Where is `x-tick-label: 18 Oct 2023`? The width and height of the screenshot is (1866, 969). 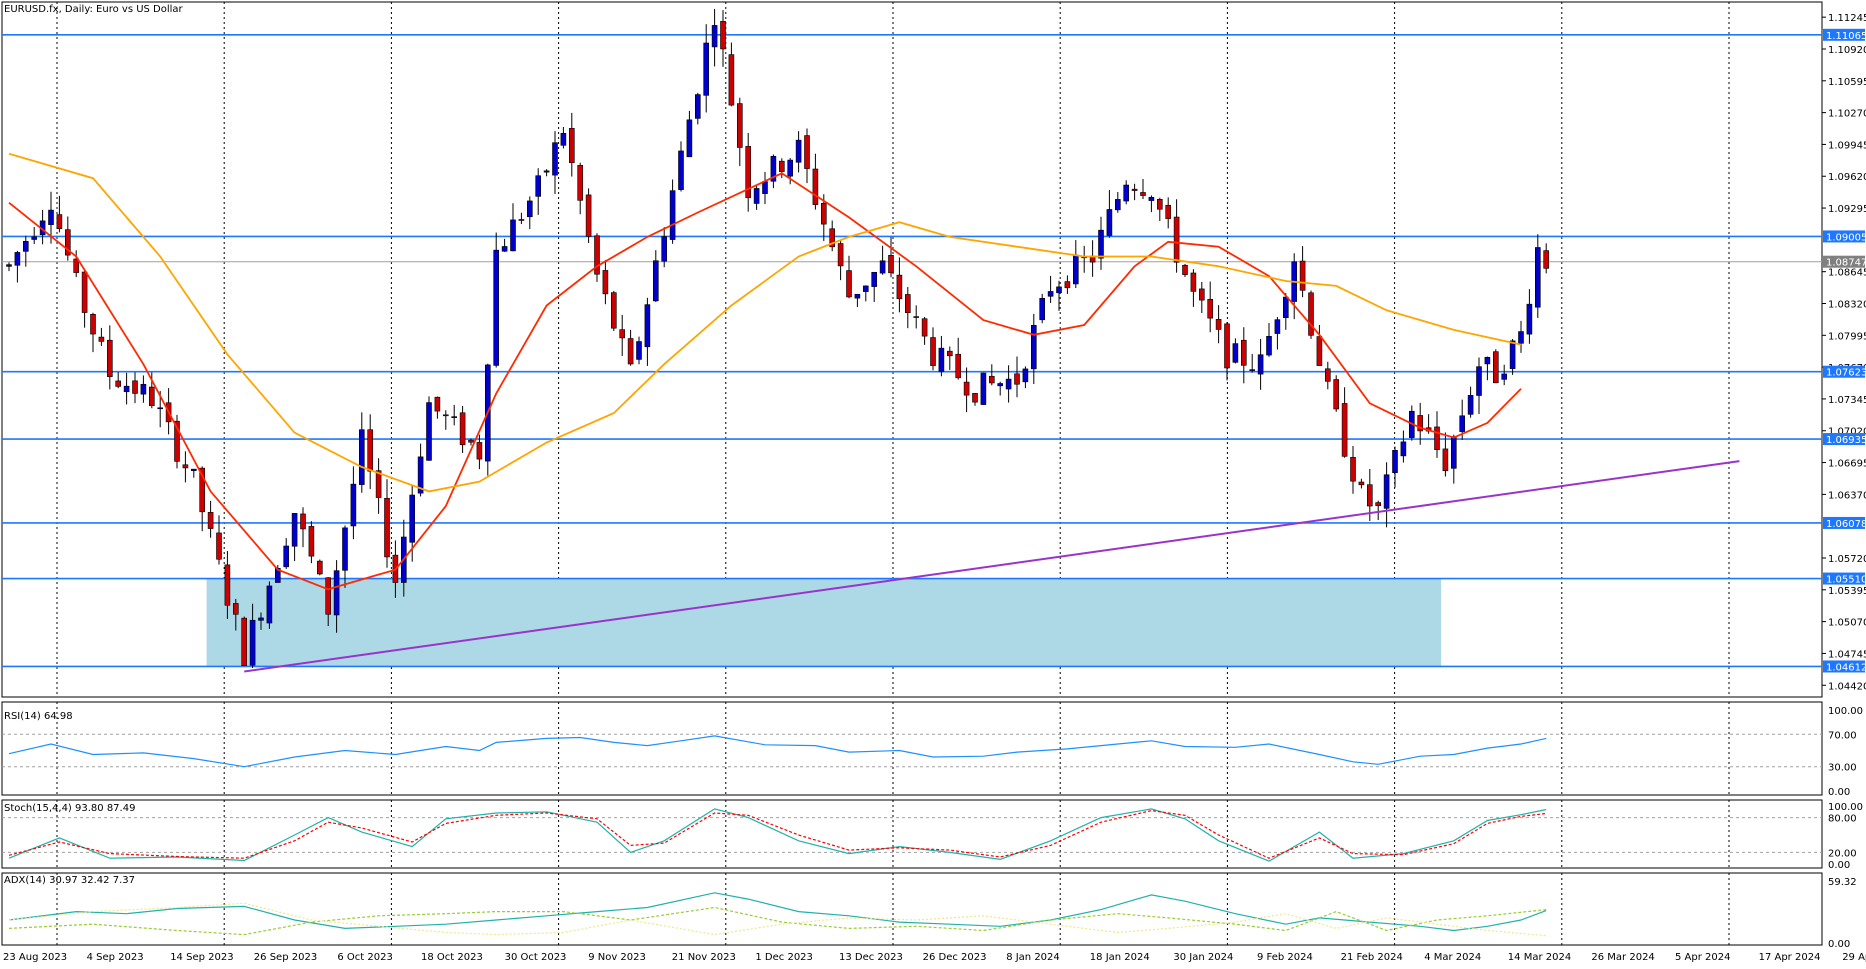 x-tick-label: 18 Oct 2023 is located at coordinates (452, 957).